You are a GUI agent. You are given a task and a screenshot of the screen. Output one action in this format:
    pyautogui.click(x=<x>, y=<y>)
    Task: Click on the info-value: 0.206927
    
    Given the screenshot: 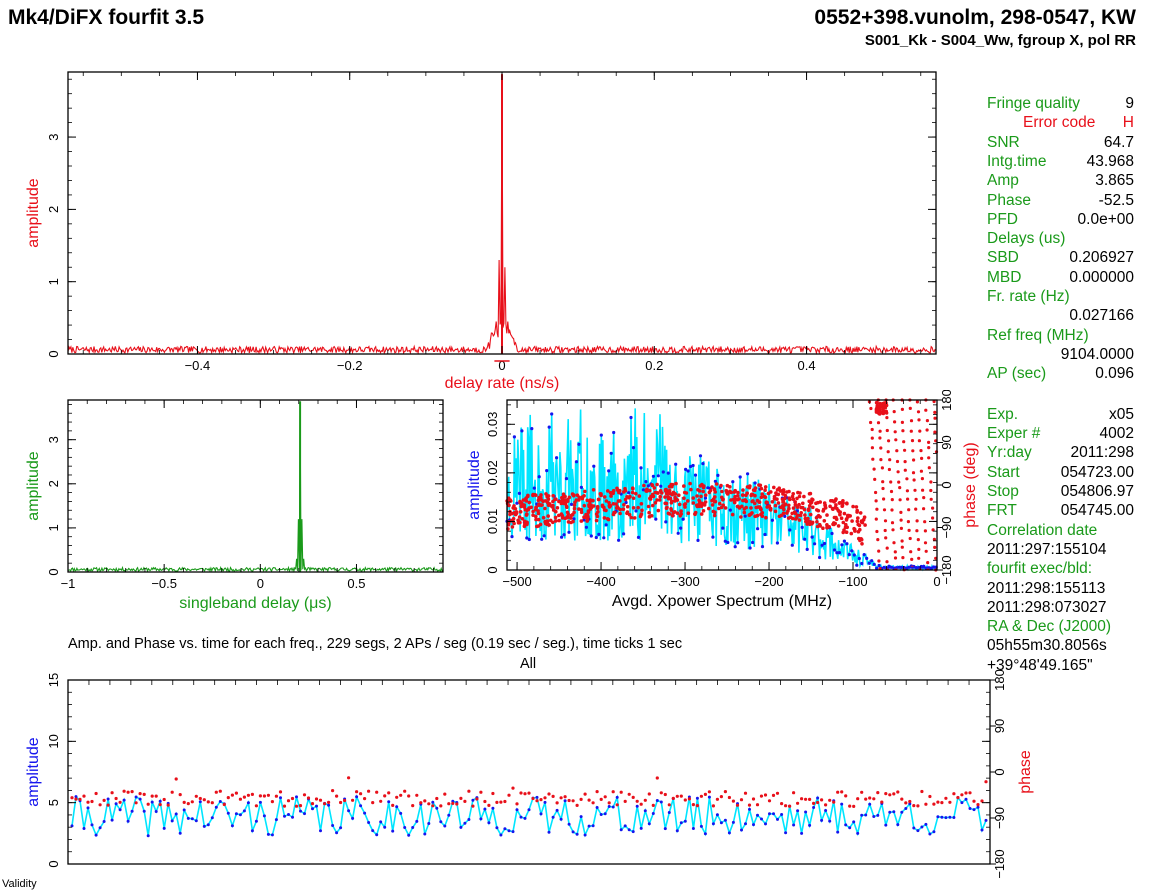 What is the action you would take?
    pyautogui.click(x=1101, y=258)
    